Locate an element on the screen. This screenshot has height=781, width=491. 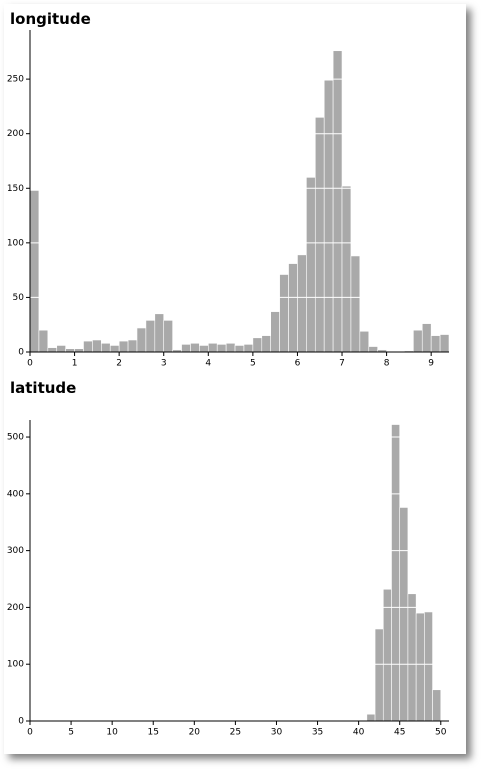
x-tick-label: 30 is located at coordinates (277, 733).